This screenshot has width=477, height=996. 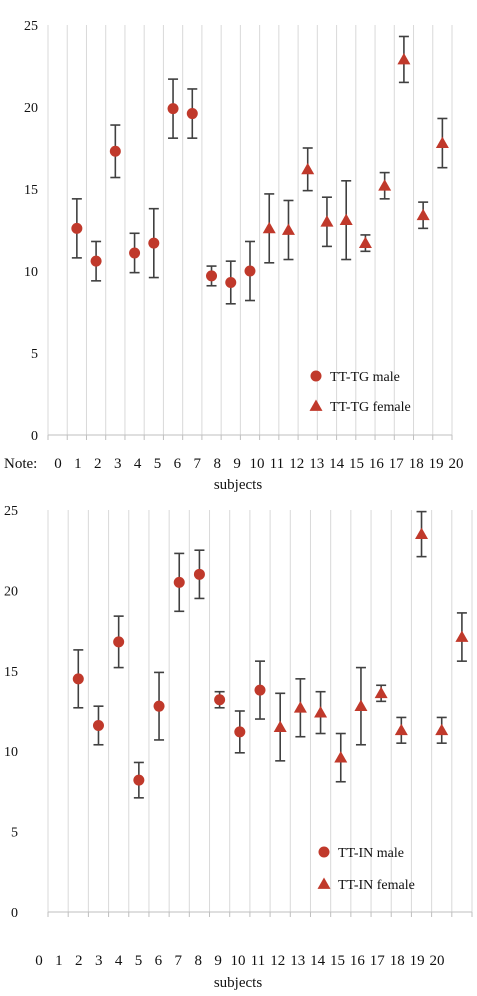 What do you see at coordinates (20, 464) in the screenshot?
I see `note-label: Note:` at bounding box center [20, 464].